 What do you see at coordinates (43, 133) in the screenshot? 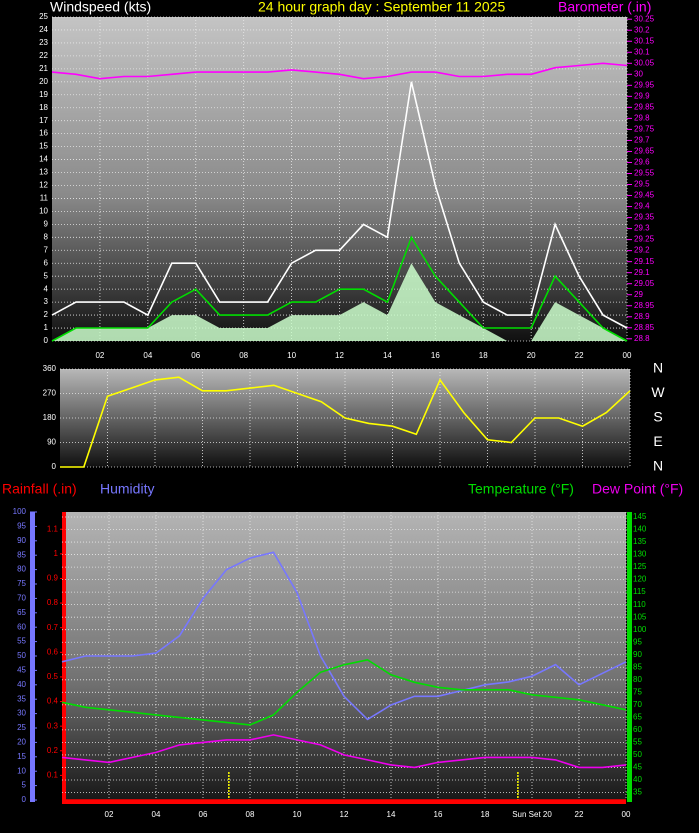
I see `y-tick-label: 16` at bounding box center [43, 133].